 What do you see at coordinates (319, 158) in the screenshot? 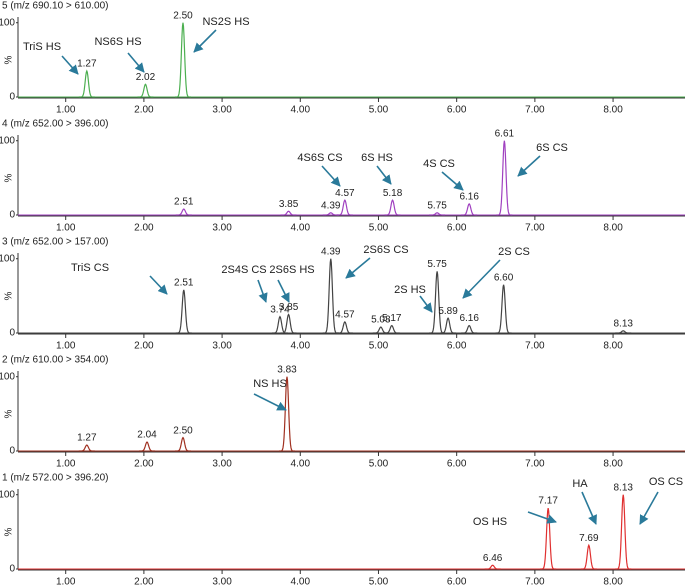
I see `annotation: 4S6S CS` at bounding box center [319, 158].